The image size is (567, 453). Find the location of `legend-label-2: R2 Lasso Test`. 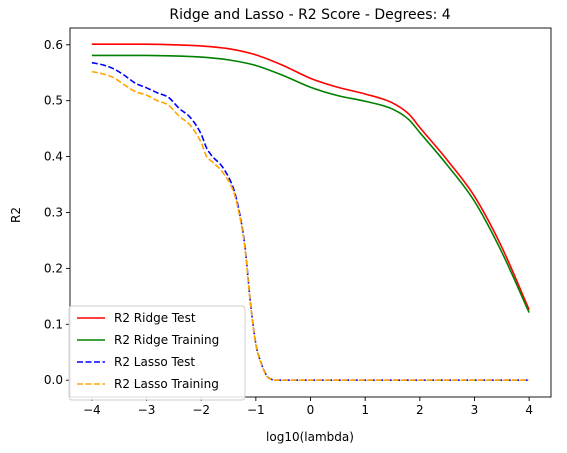

legend-label-2: R2 Lasso Test is located at coordinates (154, 362).